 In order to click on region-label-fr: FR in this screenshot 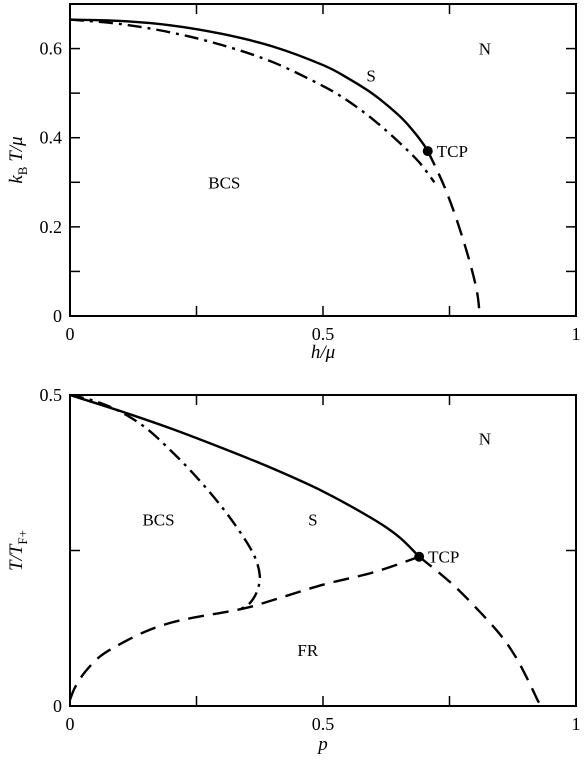, I will do `click(307, 650)`.